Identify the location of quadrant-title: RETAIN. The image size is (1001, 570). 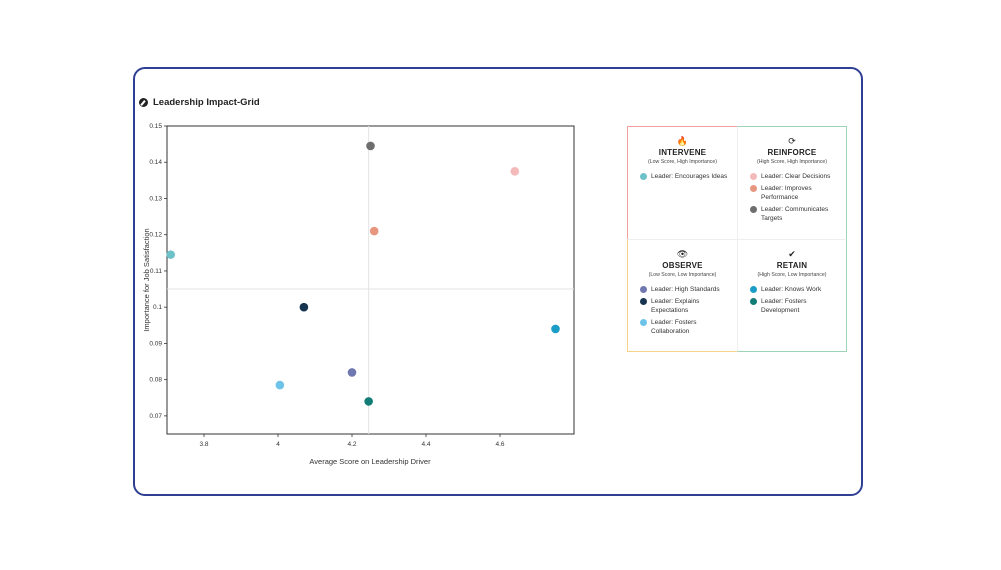
(792, 265).